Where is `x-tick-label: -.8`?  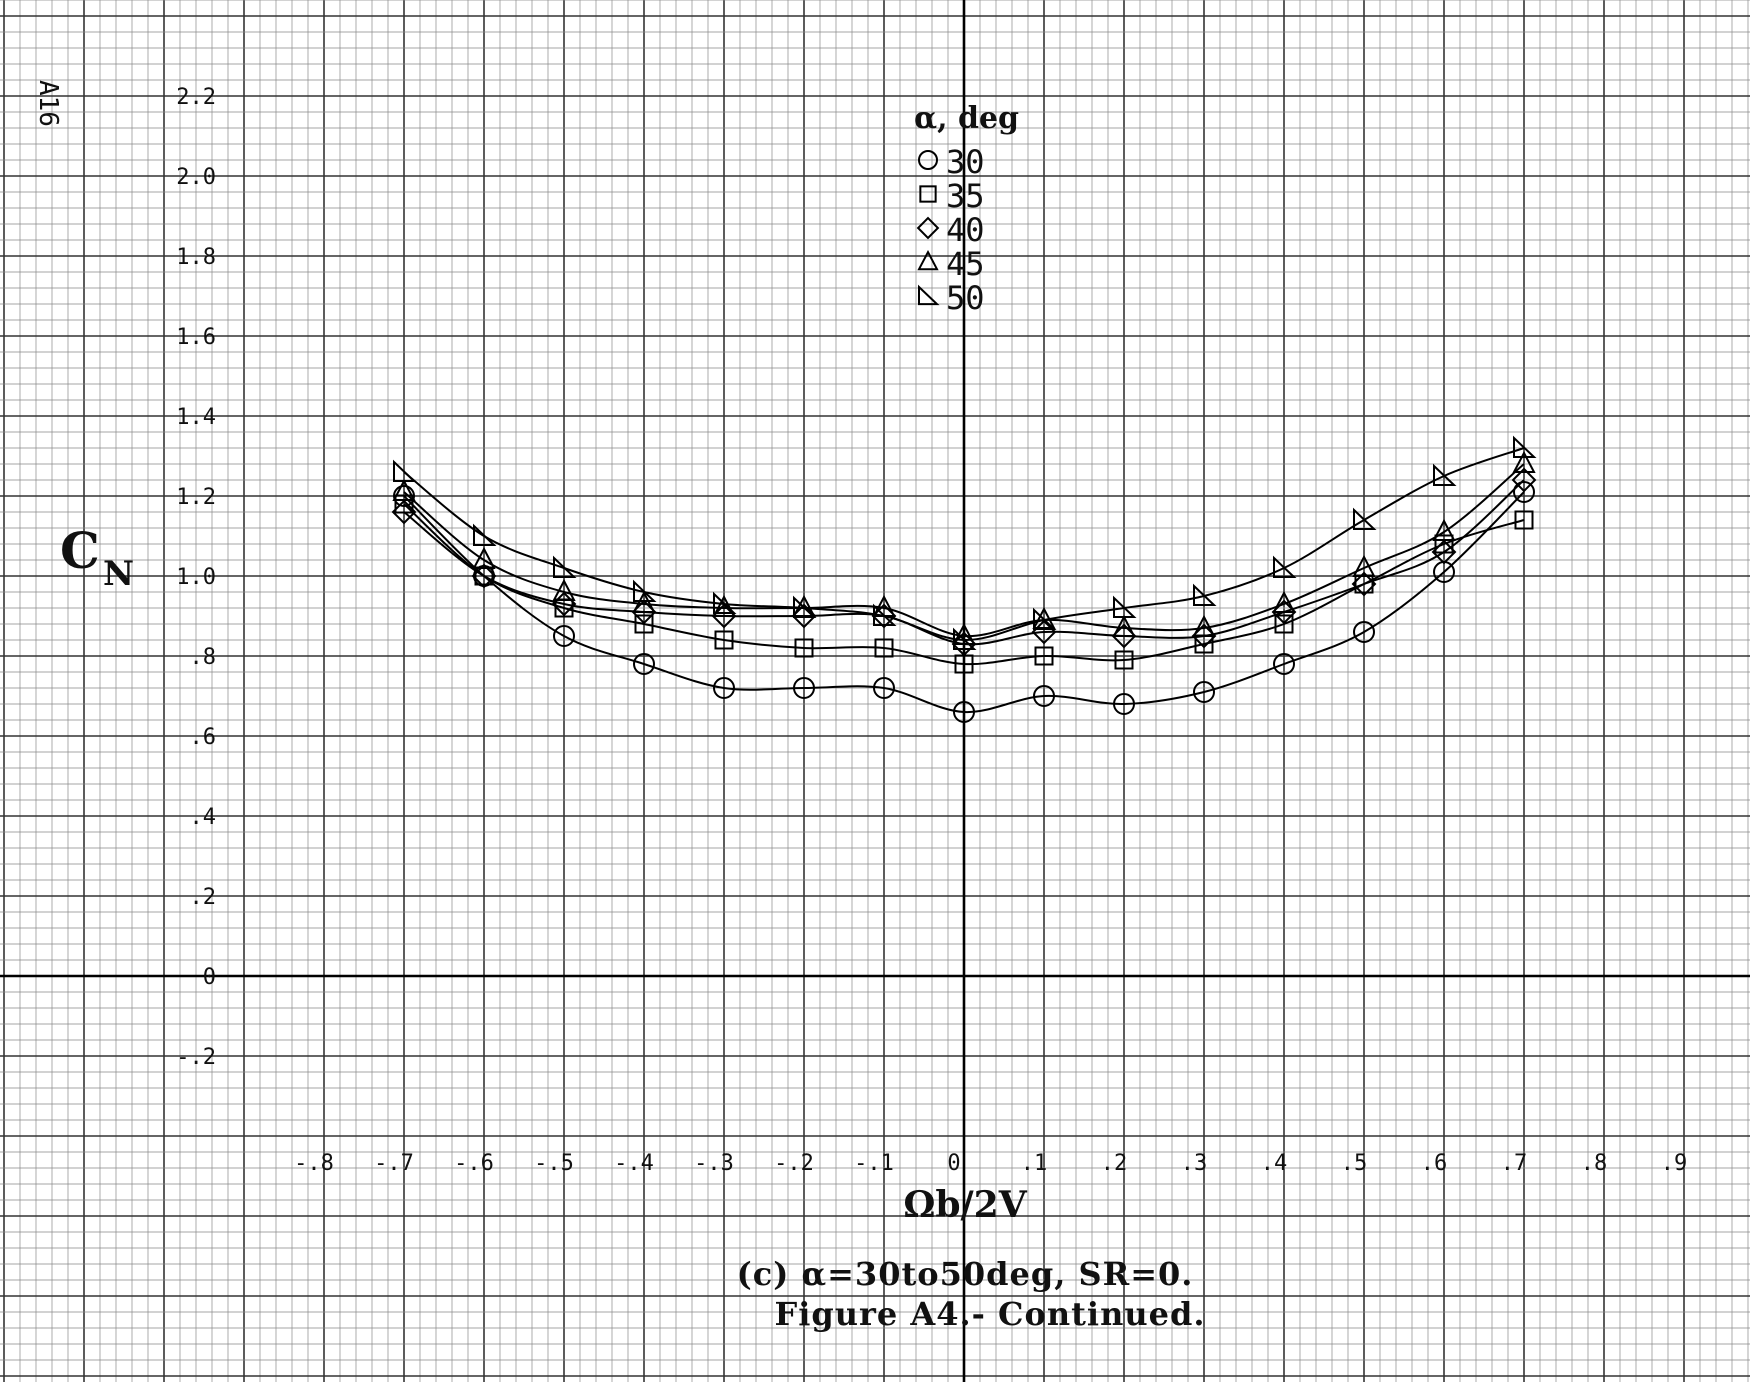 x-tick-label: -.8 is located at coordinates (314, 1163).